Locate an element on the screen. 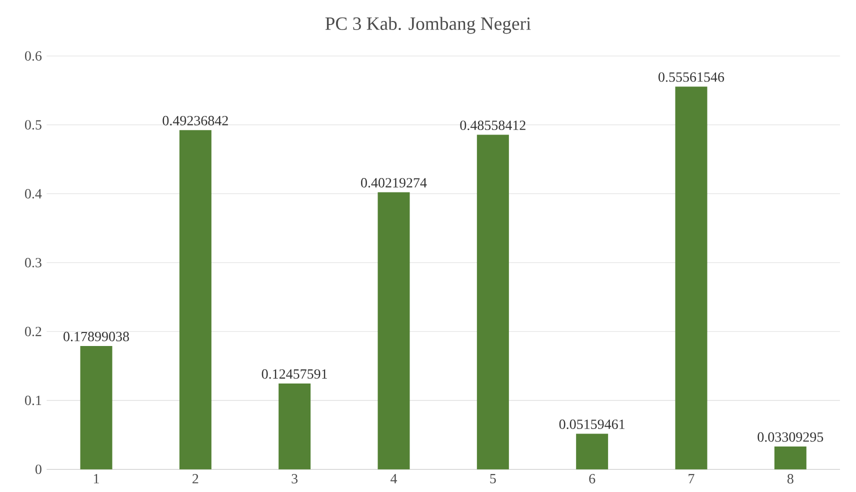 This screenshot has height=492, width=856. data-label: 0.17899038 is located at coordinates (96, 337).